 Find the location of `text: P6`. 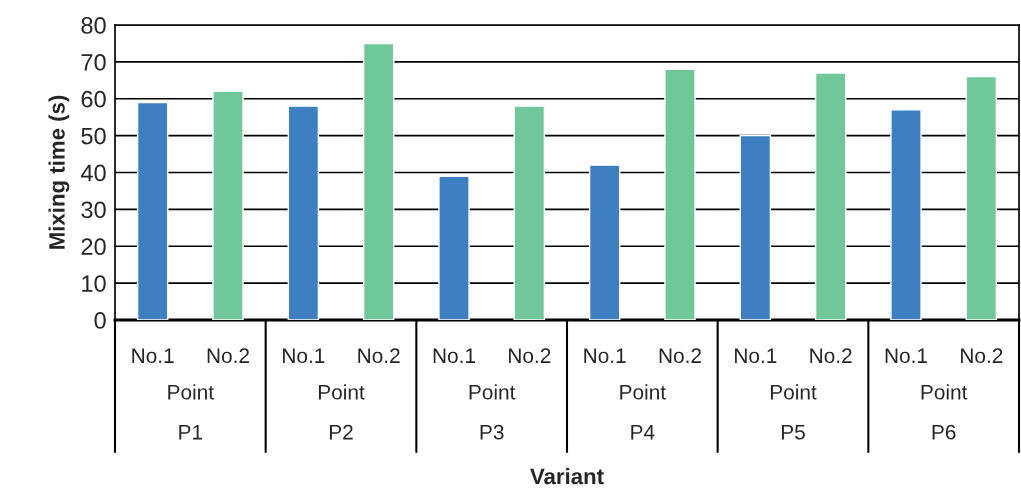

text: P6 is located at coordinates (944, 432).